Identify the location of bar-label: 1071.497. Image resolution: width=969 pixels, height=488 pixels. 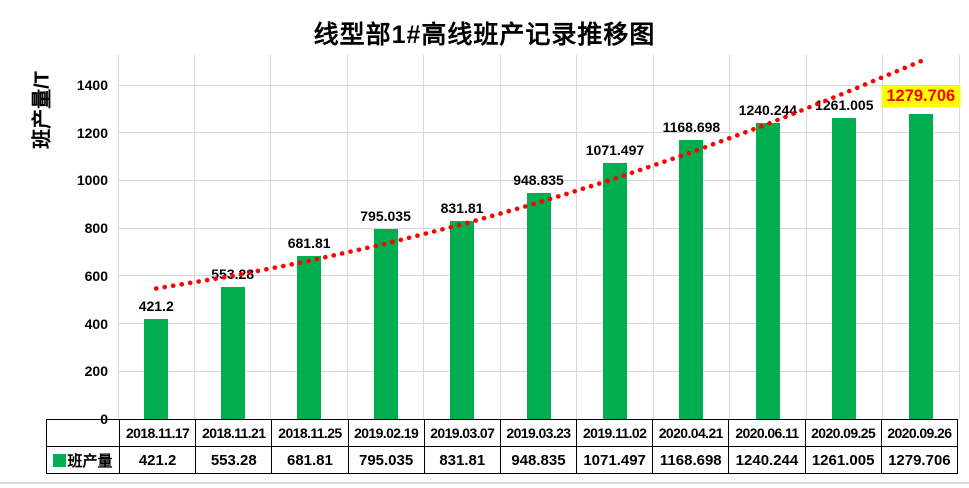
(615, 150).